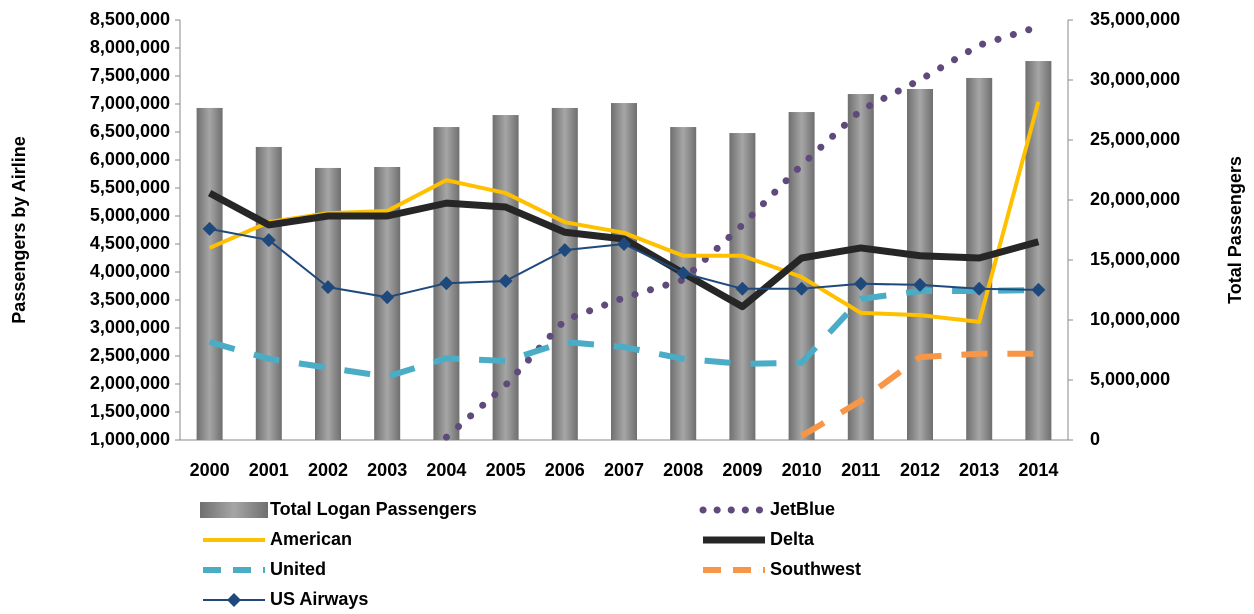 The image size is (1254, 614). Describe the element at coordinates (683, 470) in the screenshot. I see `x-tick-label: 2008` at that location.